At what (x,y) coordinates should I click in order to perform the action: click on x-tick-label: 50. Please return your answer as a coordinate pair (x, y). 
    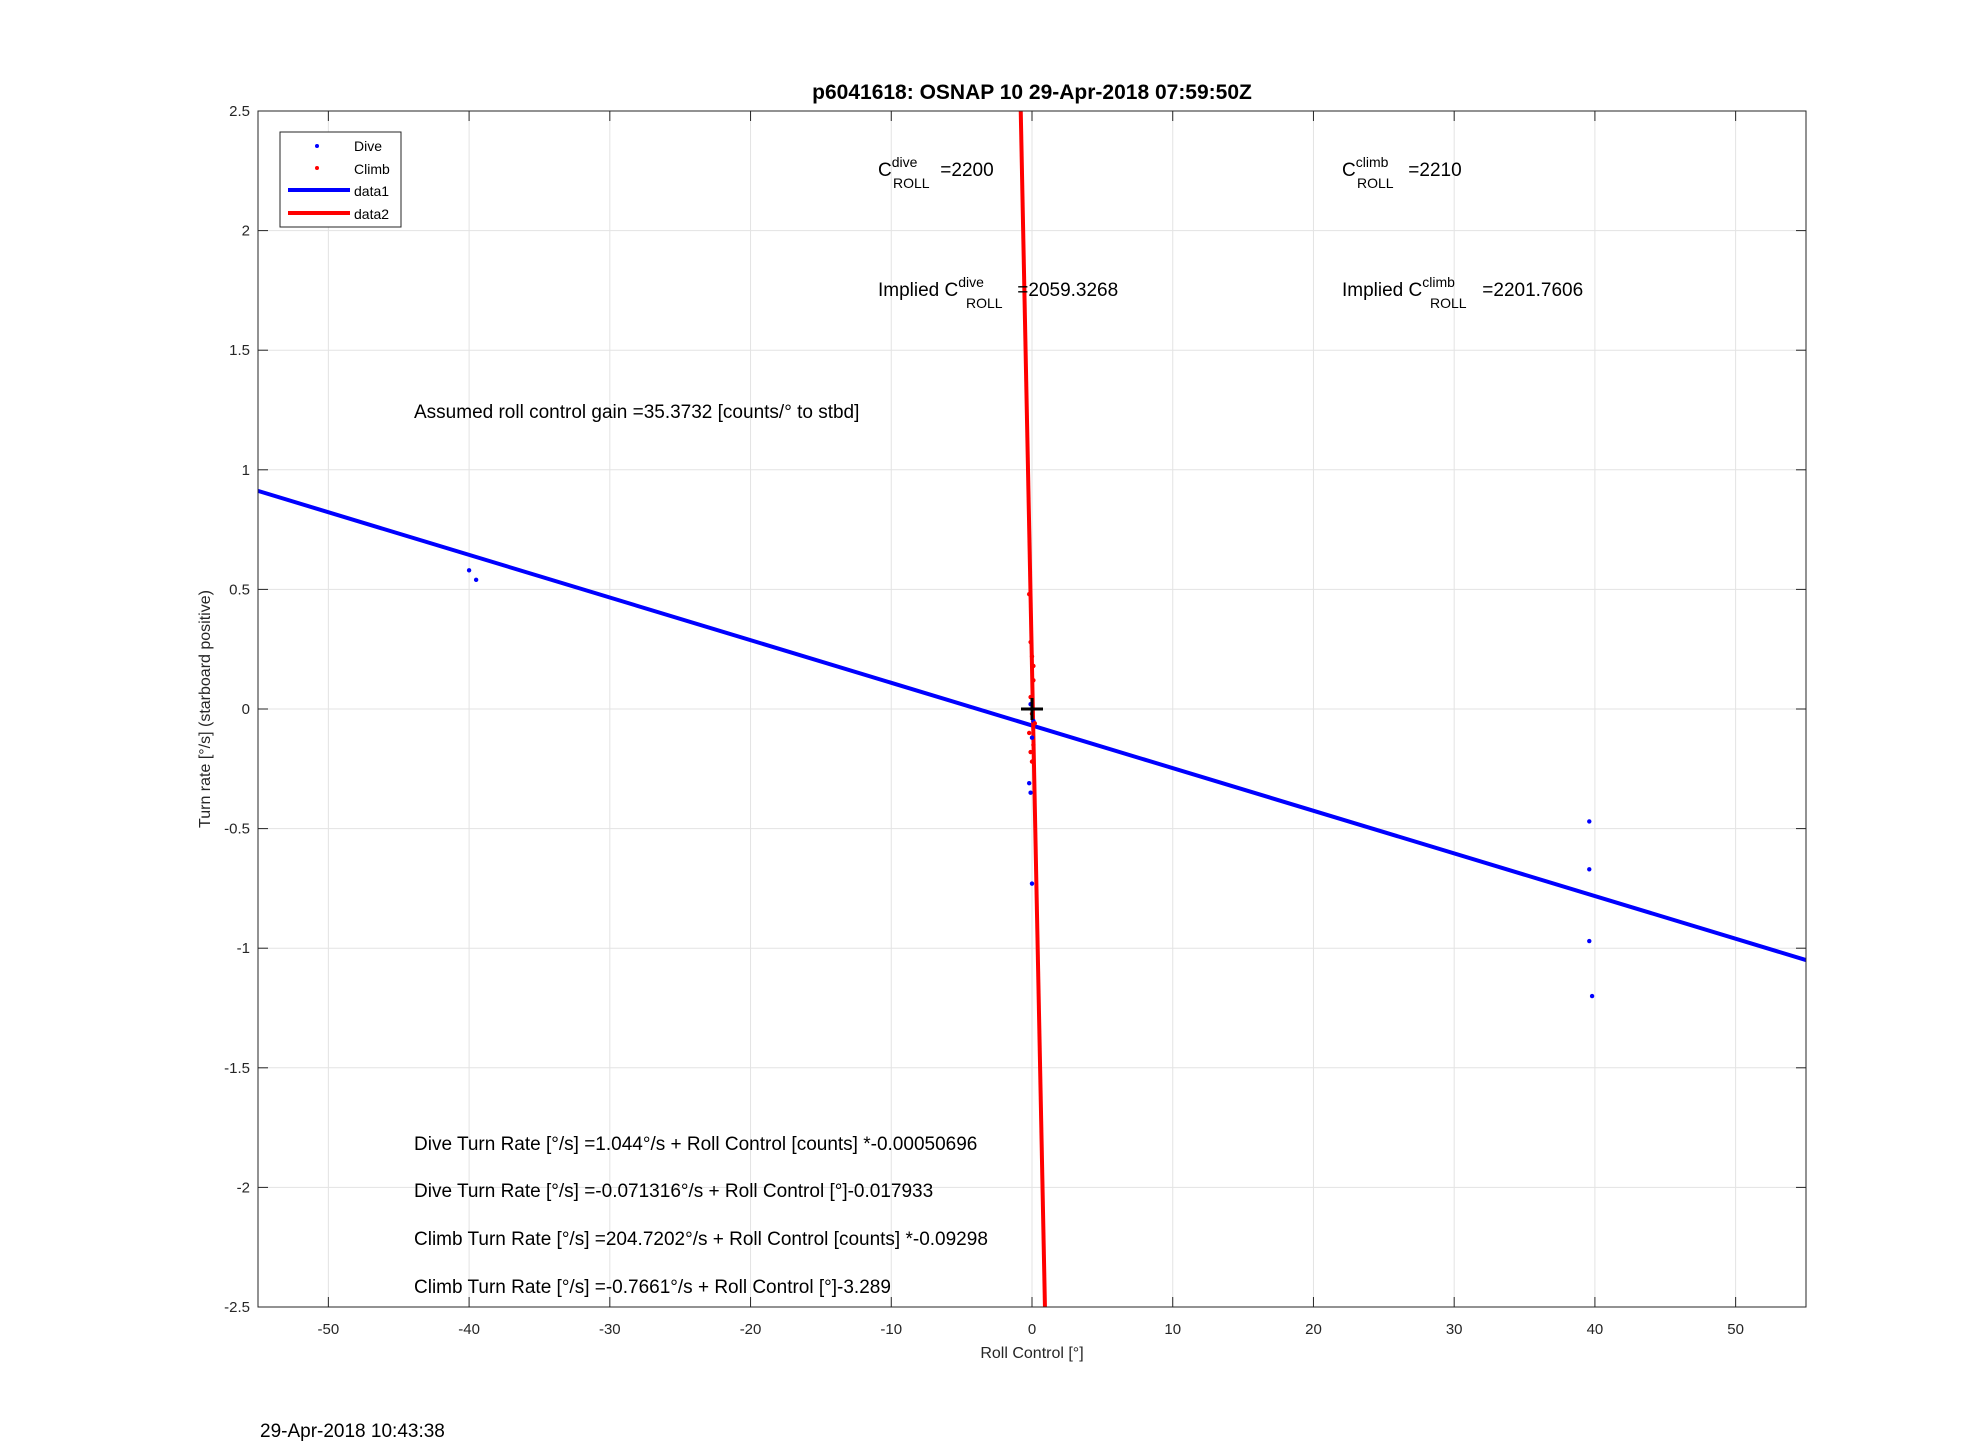
    Looking at the image, I should click on (1735, 1329).